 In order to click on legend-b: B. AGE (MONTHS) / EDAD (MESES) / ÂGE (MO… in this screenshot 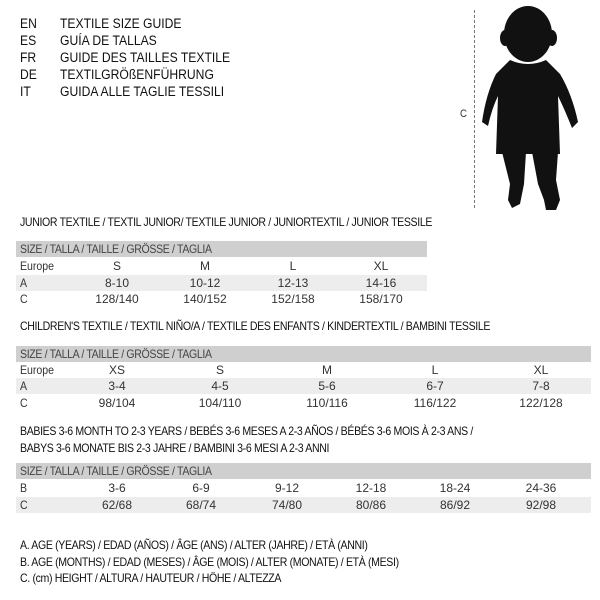, I will do `click(209, 562)`.